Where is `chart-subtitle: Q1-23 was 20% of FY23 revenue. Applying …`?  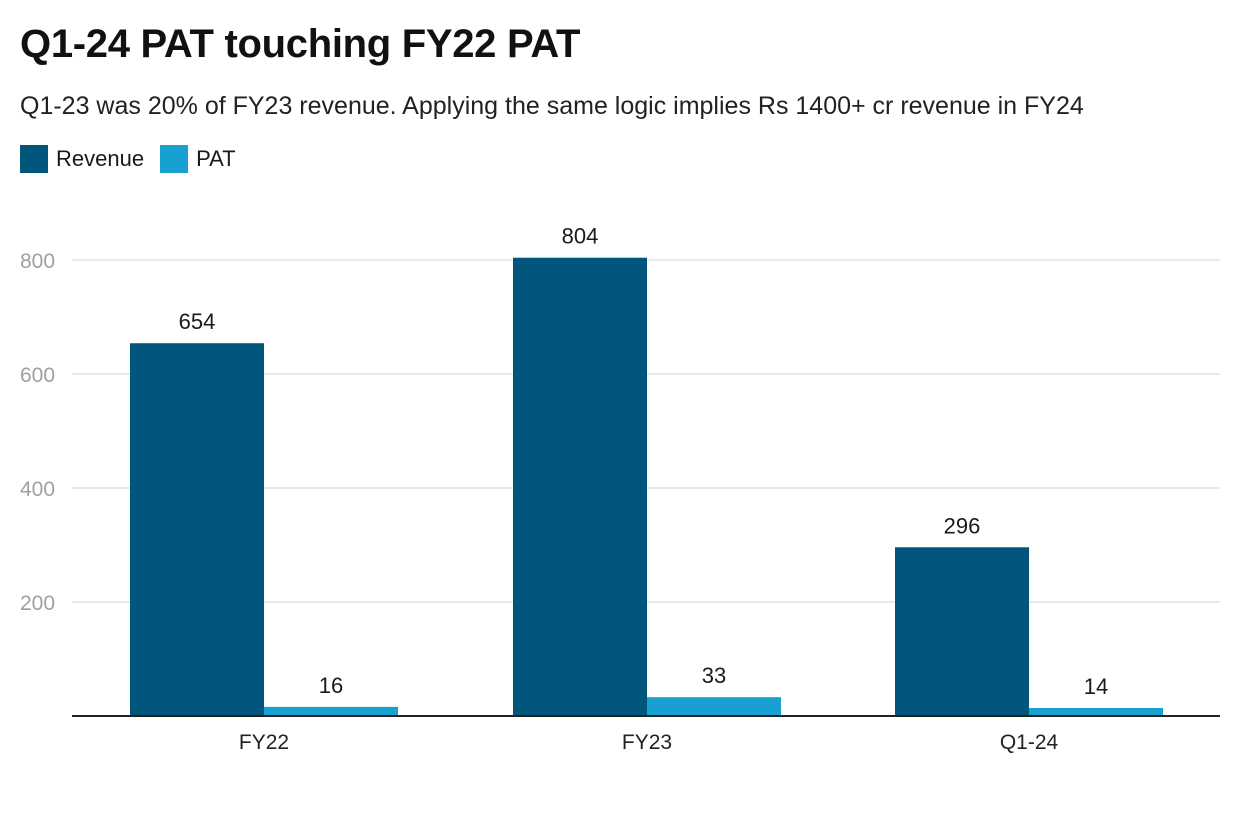 chart-subtitle: Q1-23 was 20% of FY23 revenue. Applying … is located at coordinates (552, 106).